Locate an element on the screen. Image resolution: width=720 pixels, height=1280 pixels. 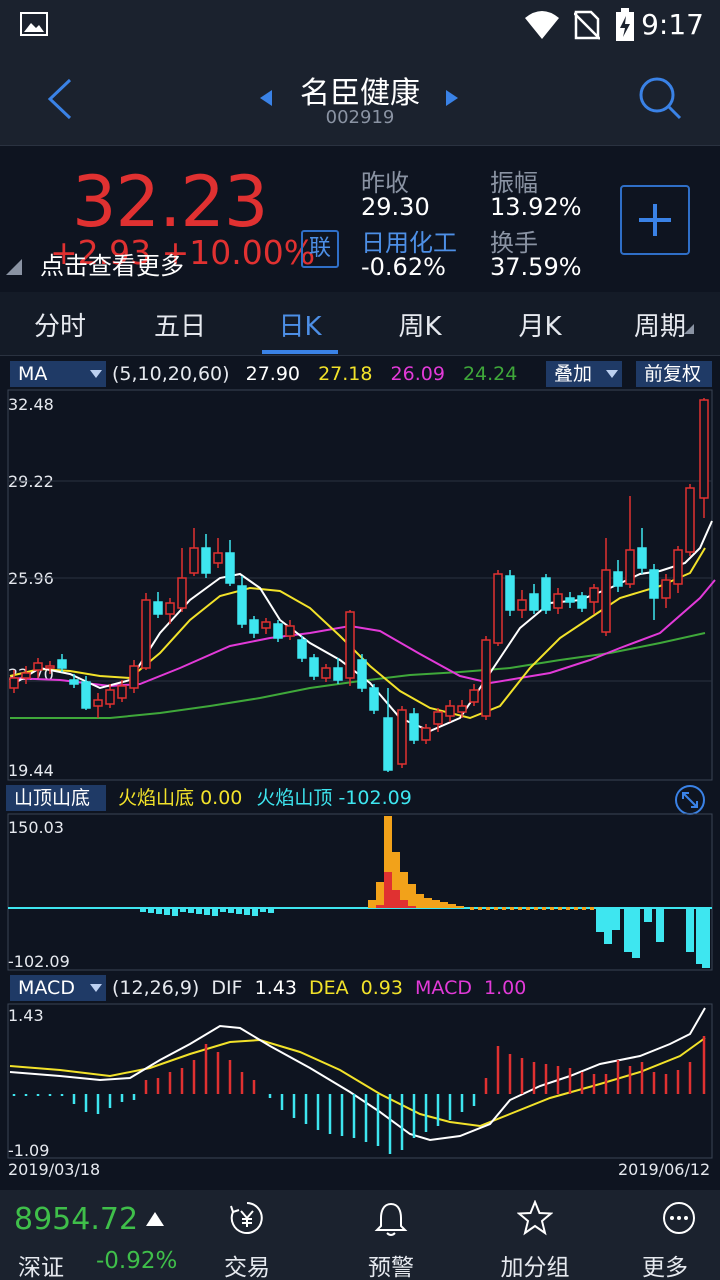
nav-more: 更多 is located at coordinates (674, 1235).